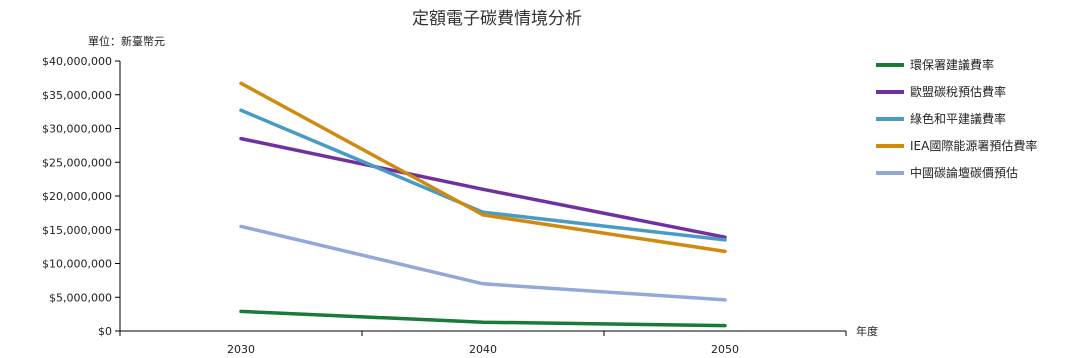  I want to click on legend-label: 環保署建議費率, so click(952, 64).